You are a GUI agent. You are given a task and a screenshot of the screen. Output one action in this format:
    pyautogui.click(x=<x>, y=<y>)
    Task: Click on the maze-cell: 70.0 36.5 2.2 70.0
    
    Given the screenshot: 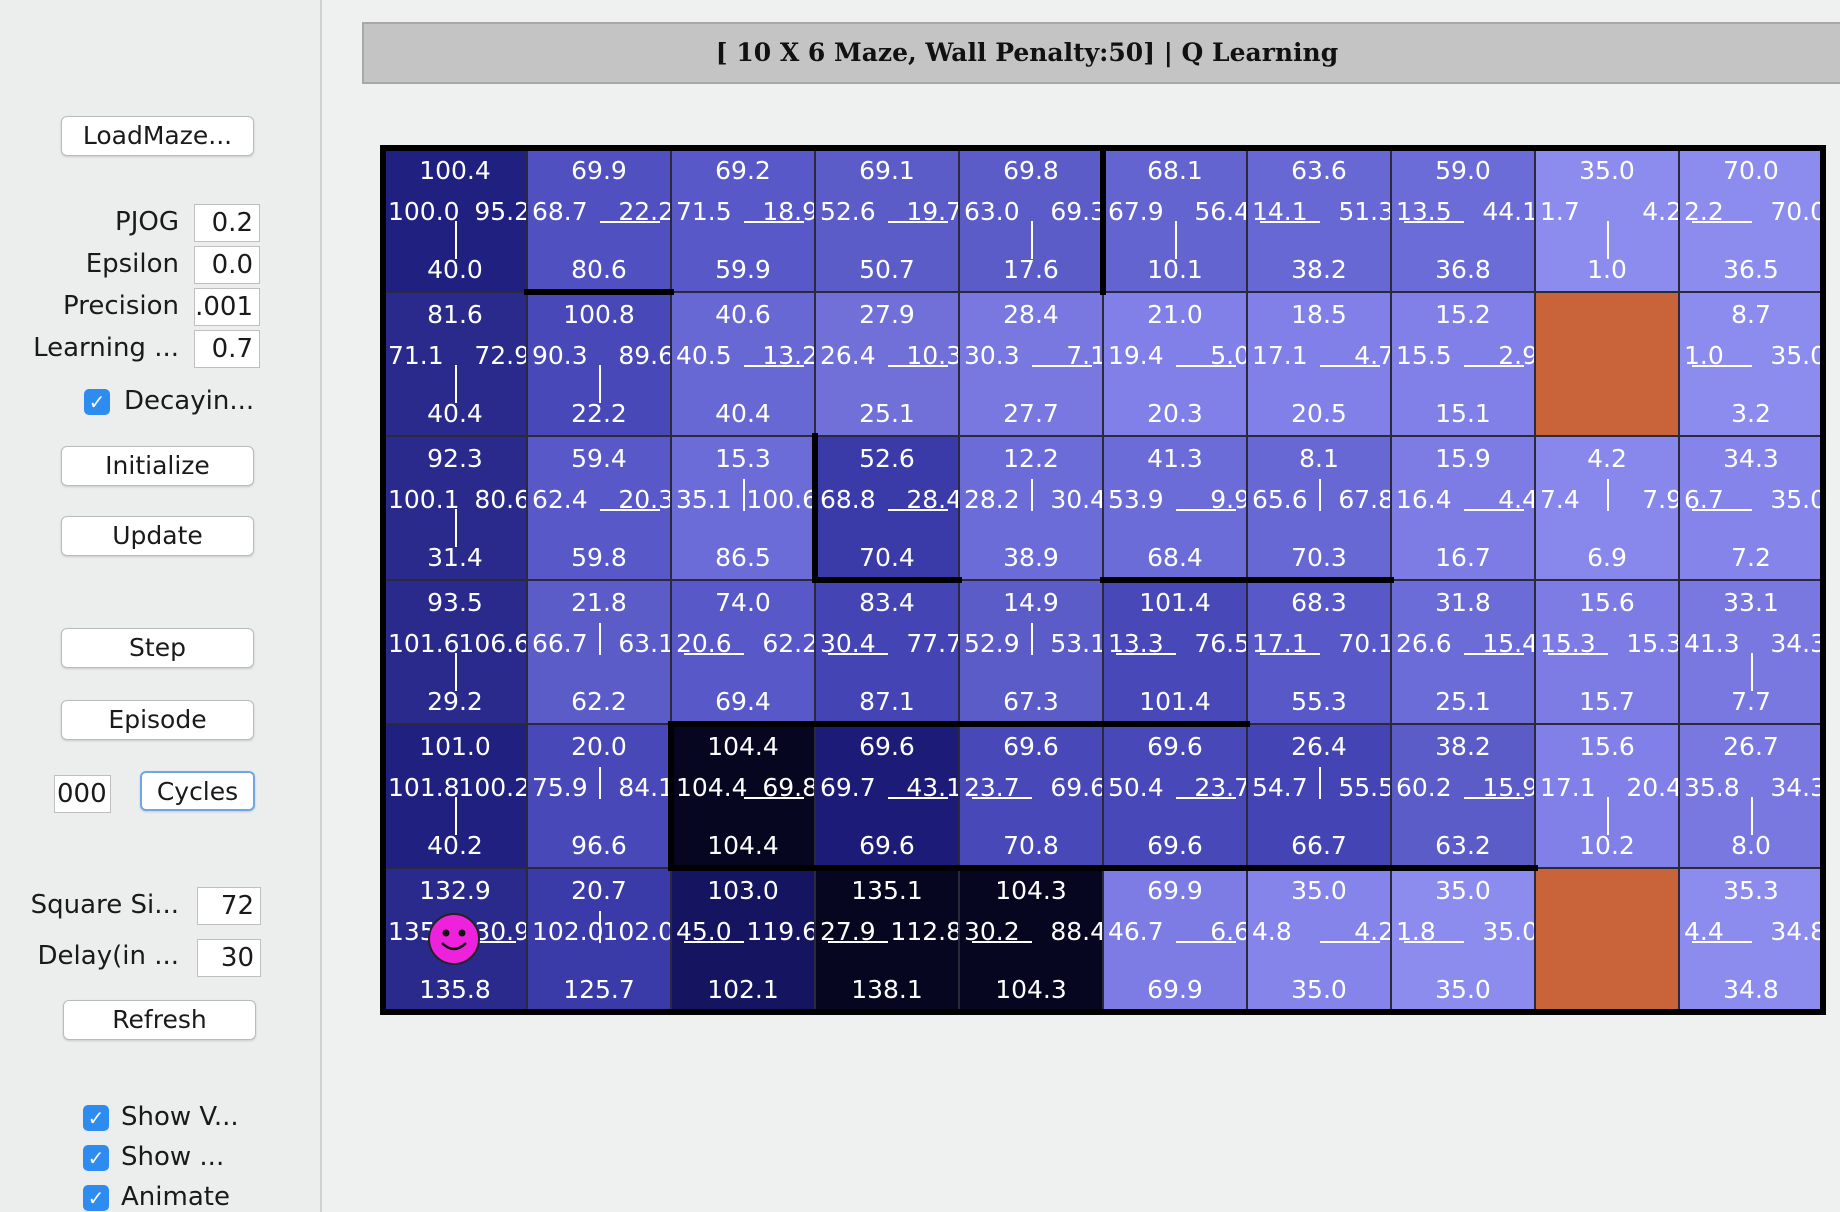 What is the action you would take?
    pyautogui.click(x=1751, y=220)
    